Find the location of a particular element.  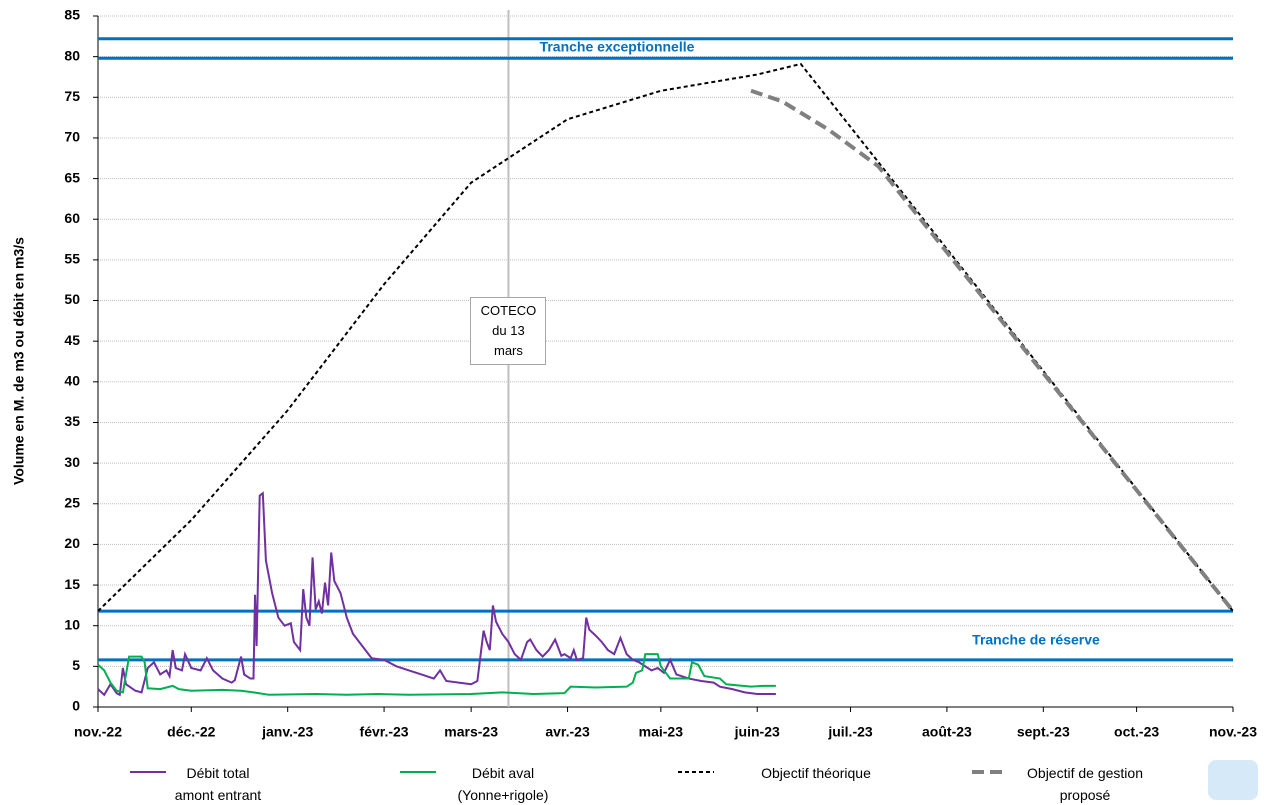

y-tick-label: 70 is located at coordinates (72, 137).